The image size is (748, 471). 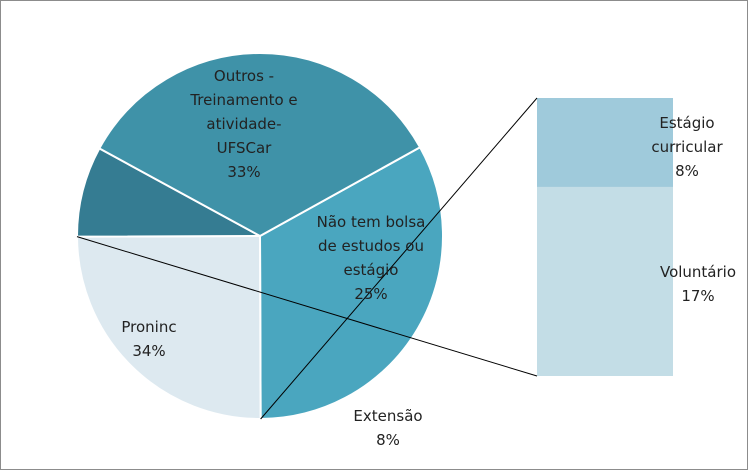 What do you see at coordinates (387, 428) in the screenshot?
I see `pie-label-extensao: Extensão 8%` at bounding box center [387, 428].